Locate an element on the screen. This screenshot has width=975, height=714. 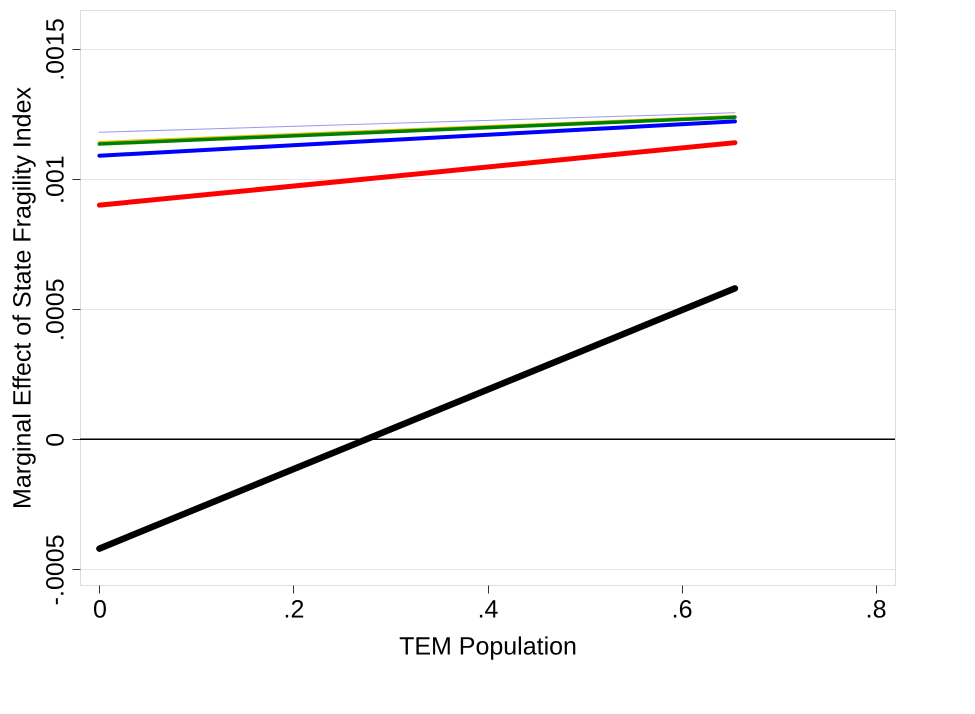
x-tick-label: .8 is located at coordinates (876, 610).